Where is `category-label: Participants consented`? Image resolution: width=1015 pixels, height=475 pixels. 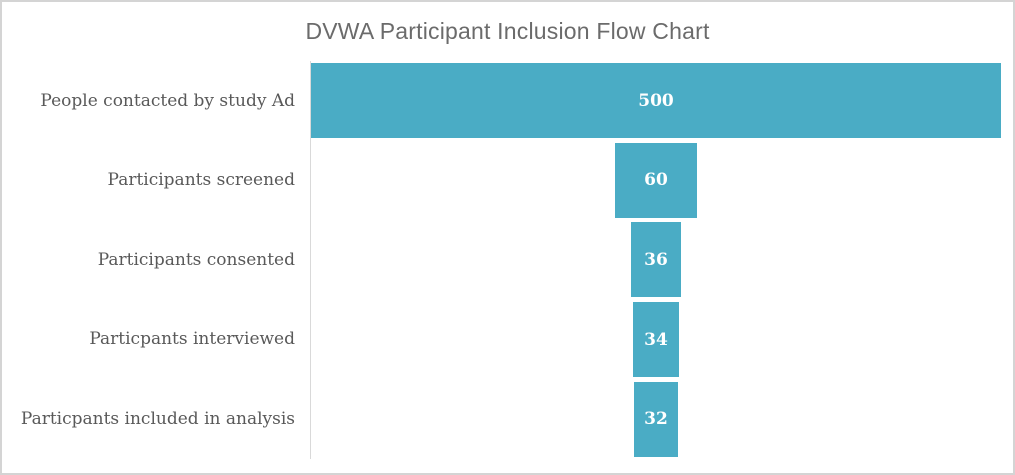
category-label: Participants consented is located at coordinates (196, 259).